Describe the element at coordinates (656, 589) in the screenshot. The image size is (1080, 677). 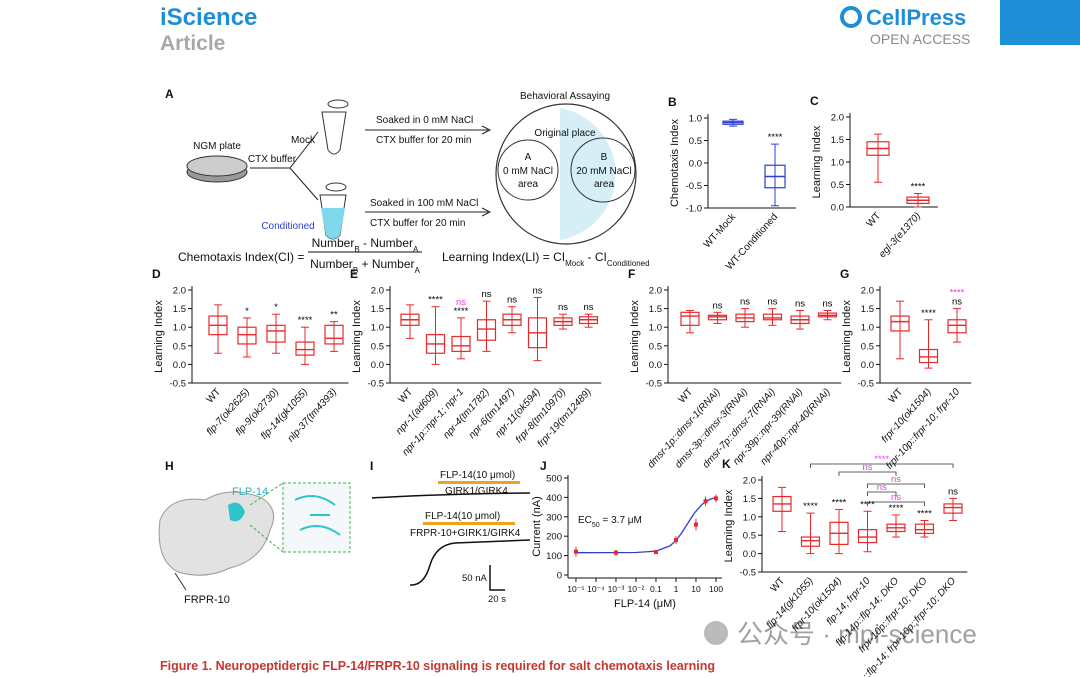
I see `x-tick-label: 0.1` at that location.